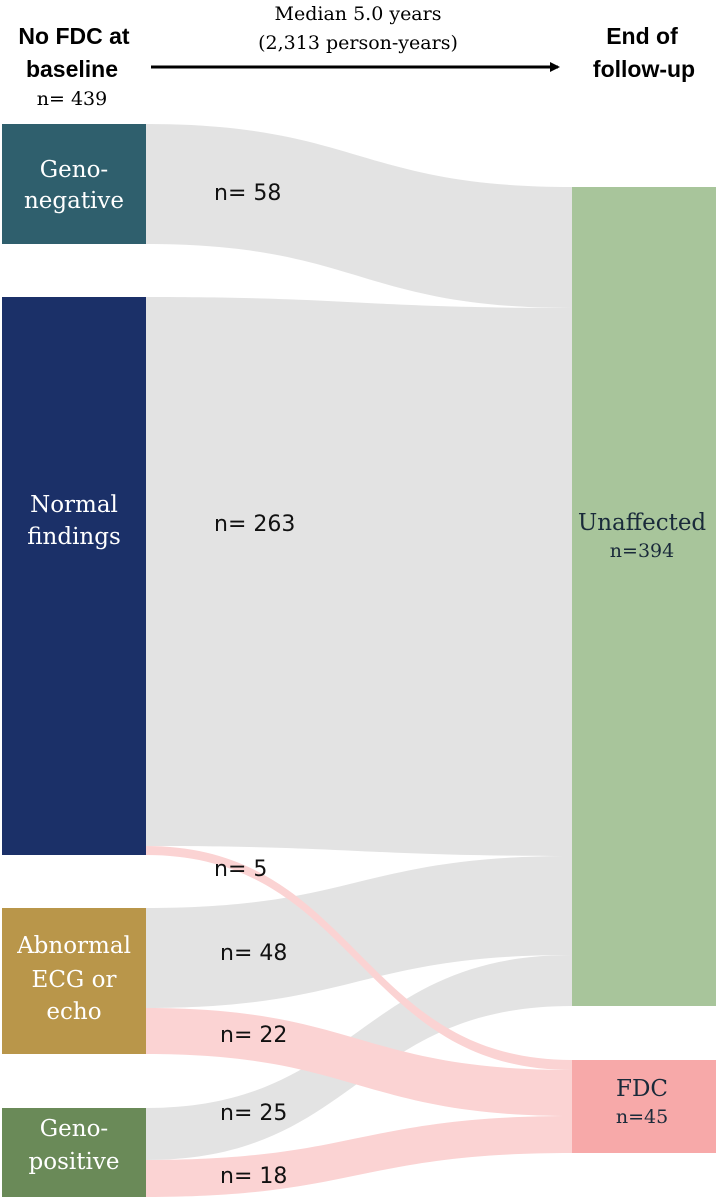 The width and height of the screenshot is (718, 1200). I want to click on node-fdc-label: FDC, so click(642, 1089).